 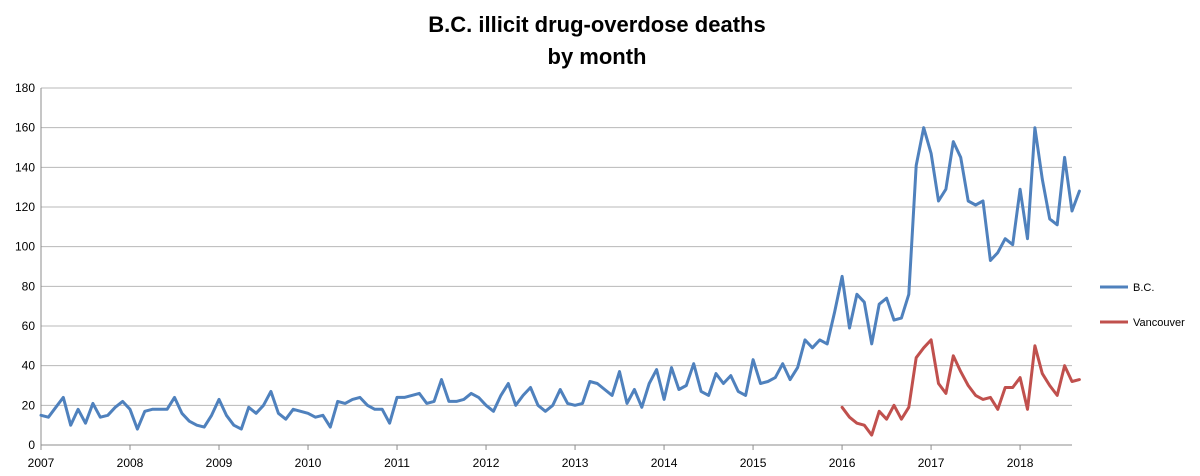 I want to click on y-tick-label-20: 20, so click(x=29, y=405).